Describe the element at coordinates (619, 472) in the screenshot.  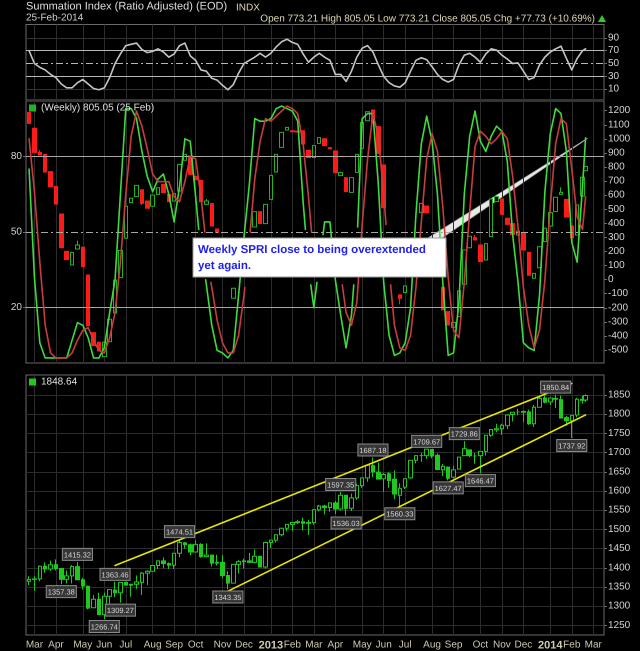
I see `y-tick-label: 1650` at that location.